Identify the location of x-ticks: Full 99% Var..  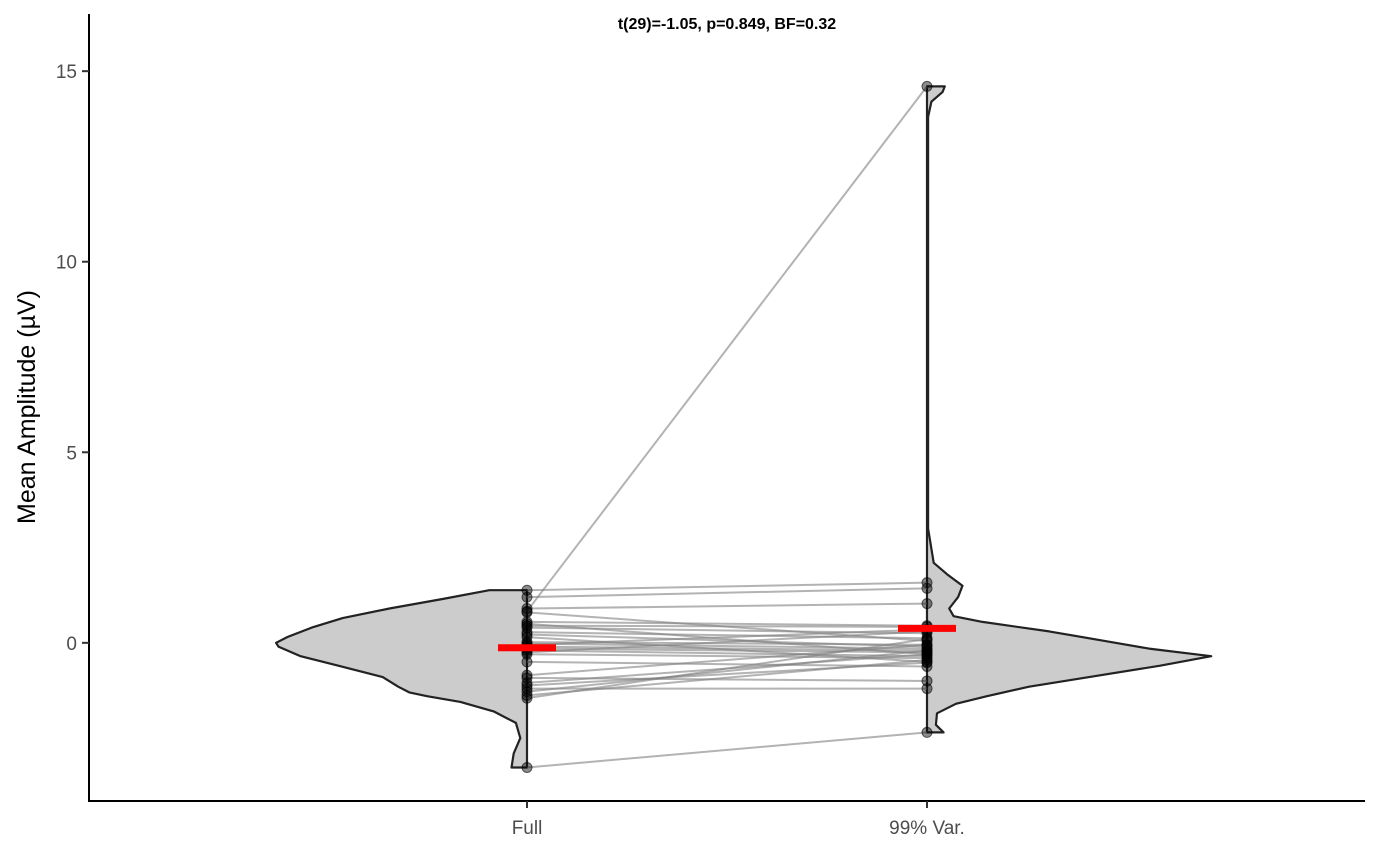
(738, 820).